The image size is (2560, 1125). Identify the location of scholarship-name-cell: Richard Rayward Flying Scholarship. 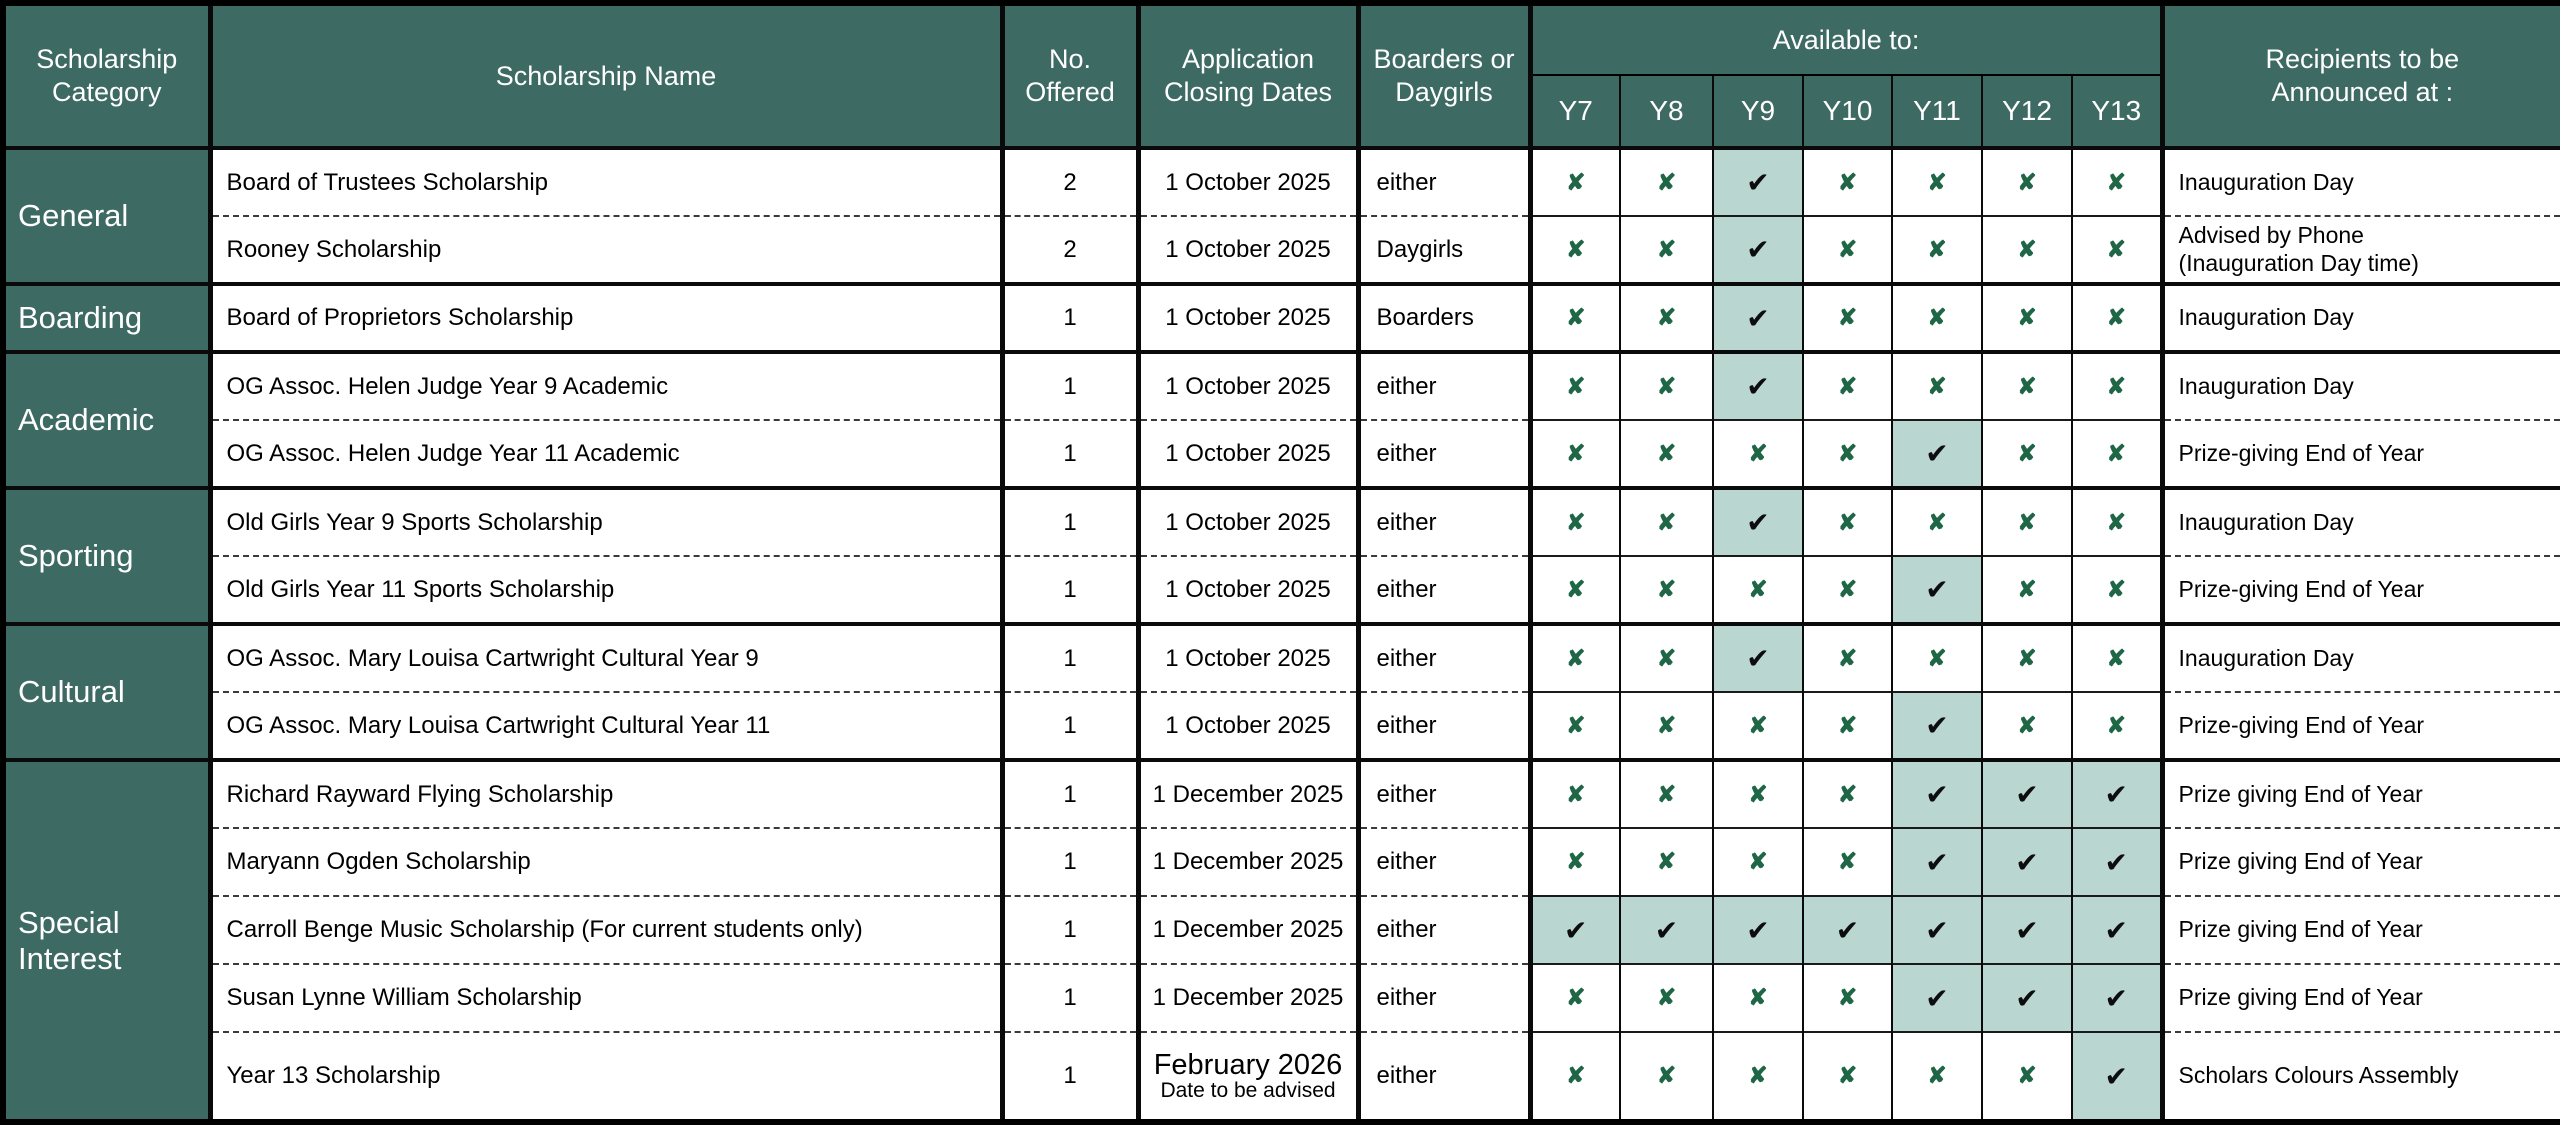
(607, 793).